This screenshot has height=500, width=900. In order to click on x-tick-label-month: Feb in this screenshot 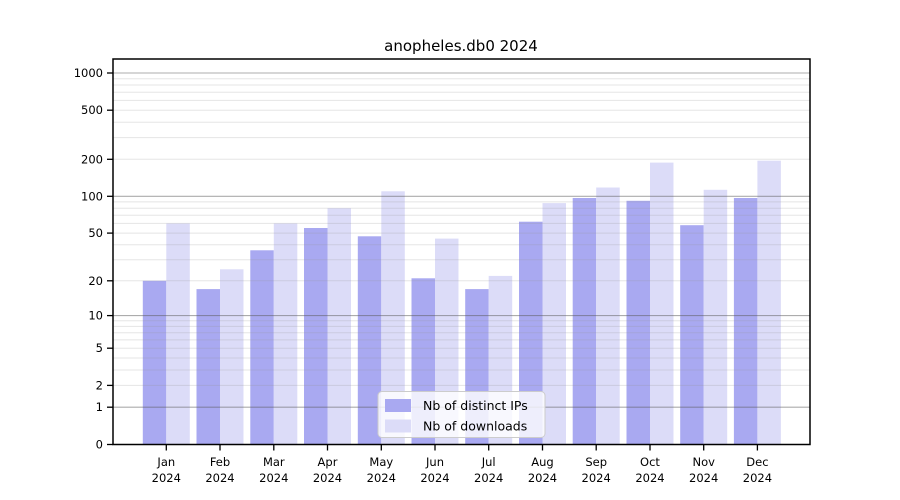, I will do `click(220, 462)`.